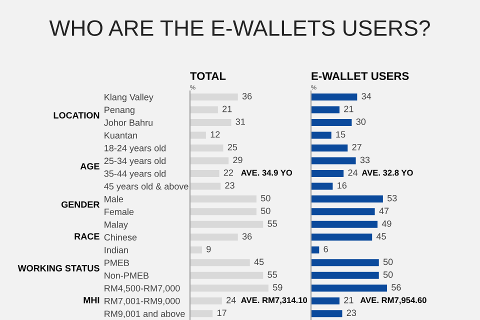  Describe the element at coordinates (146, 187) in the screenshot. I see `y-tick-label: 45 years old & above` at that location.